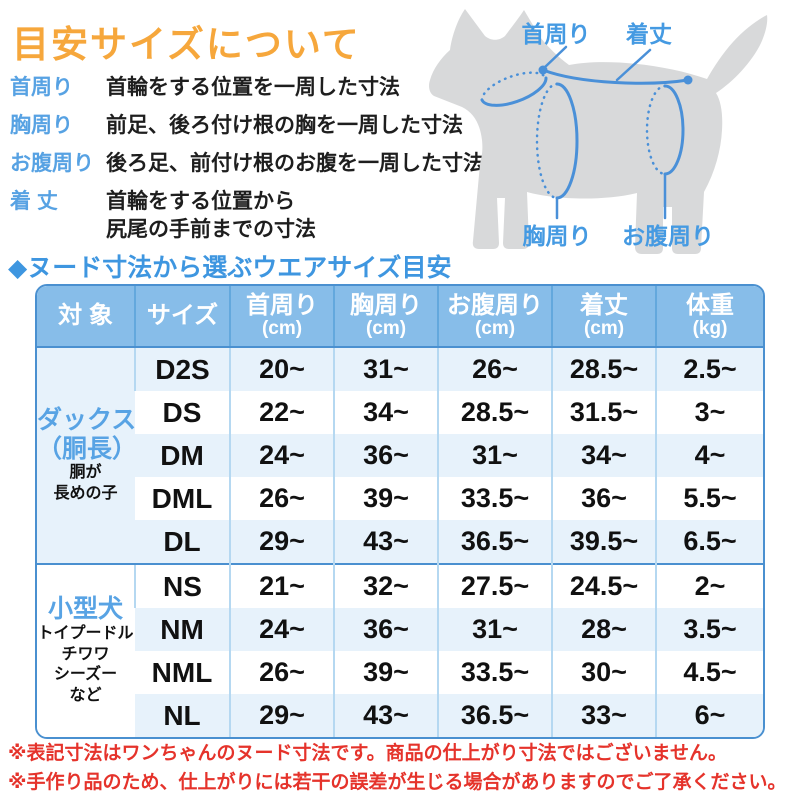 The width and height of the screenshot is (800, 800). Describe the element at coordinates (368, 753) in the screenshot. I see `note-line: ※表記寸法はワンちゃんのヌード寸法です。商品の仕上がり寸法ではございません。` at that location.